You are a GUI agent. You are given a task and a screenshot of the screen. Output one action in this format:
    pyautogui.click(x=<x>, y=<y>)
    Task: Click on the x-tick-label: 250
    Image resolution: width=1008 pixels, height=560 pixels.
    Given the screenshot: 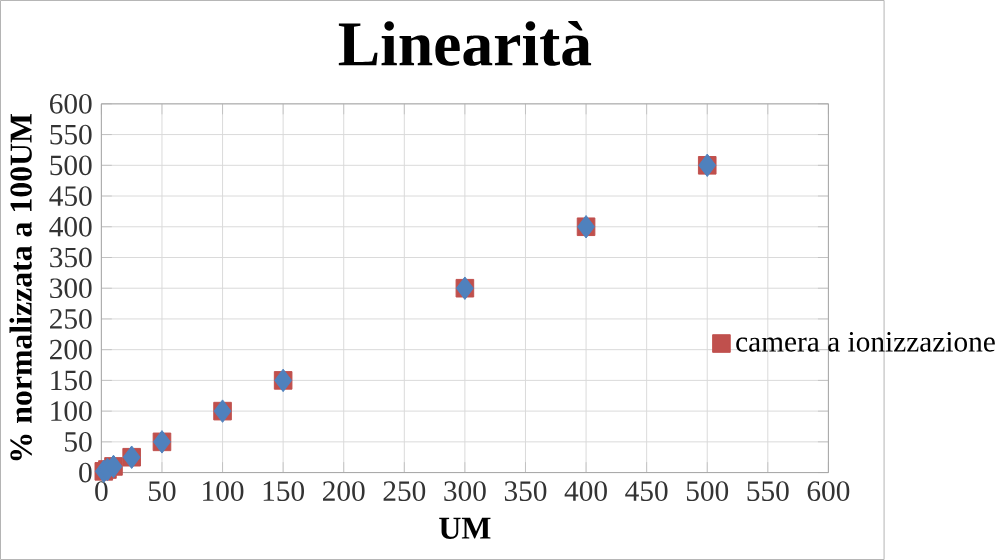 What is the action you would take?
    pyautogui.click(x=404, y=491)
    